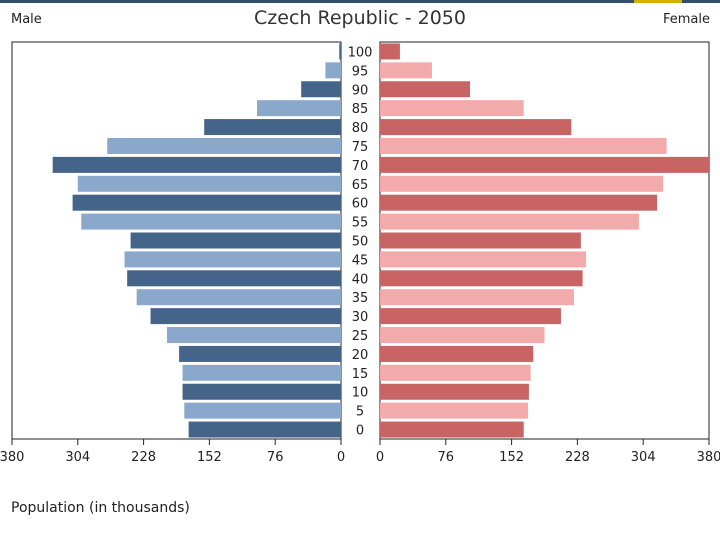 The width and height of the screenshot is (720, 540). What do you see at coordinates (275, 457) in the screenshot?
I see `male-x-tick-label-76: 76` at bounding box center [275, 457].